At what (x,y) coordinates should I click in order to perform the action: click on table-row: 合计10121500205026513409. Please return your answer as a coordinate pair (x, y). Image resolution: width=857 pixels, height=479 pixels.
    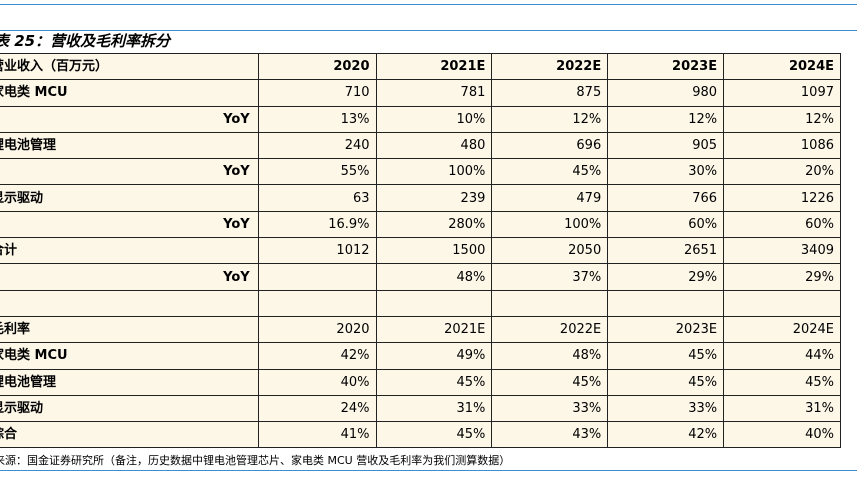
    Looking at the image, I should click on (420, 251).